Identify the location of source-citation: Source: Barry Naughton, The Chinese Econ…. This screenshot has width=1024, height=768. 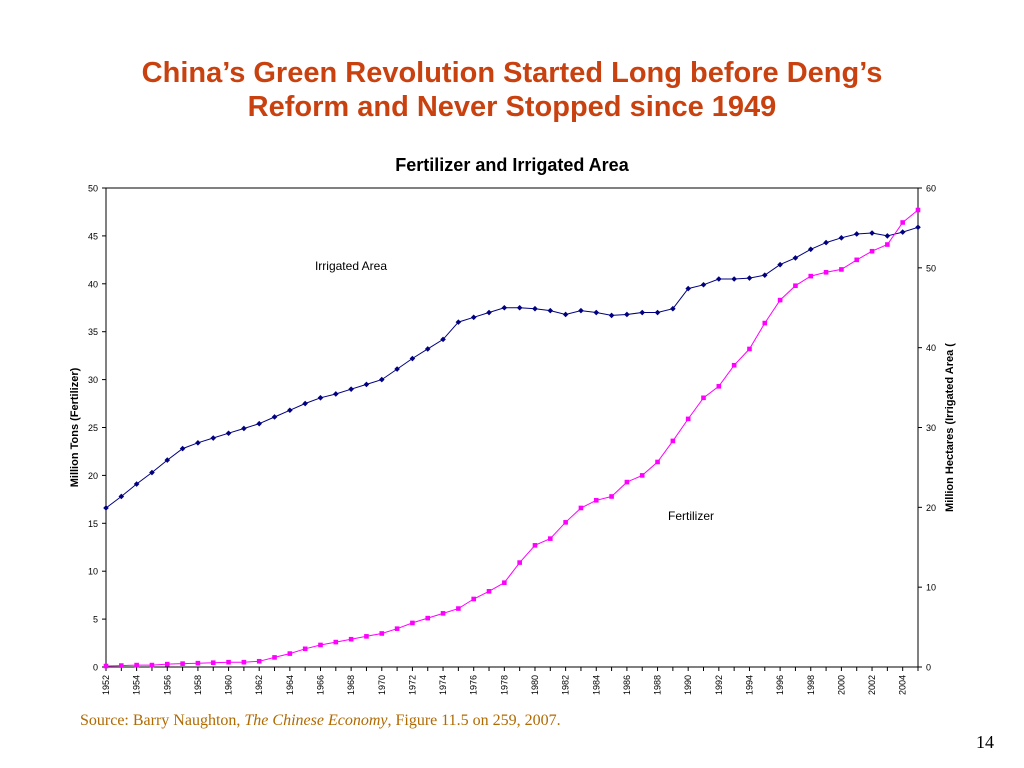
(320, 721).